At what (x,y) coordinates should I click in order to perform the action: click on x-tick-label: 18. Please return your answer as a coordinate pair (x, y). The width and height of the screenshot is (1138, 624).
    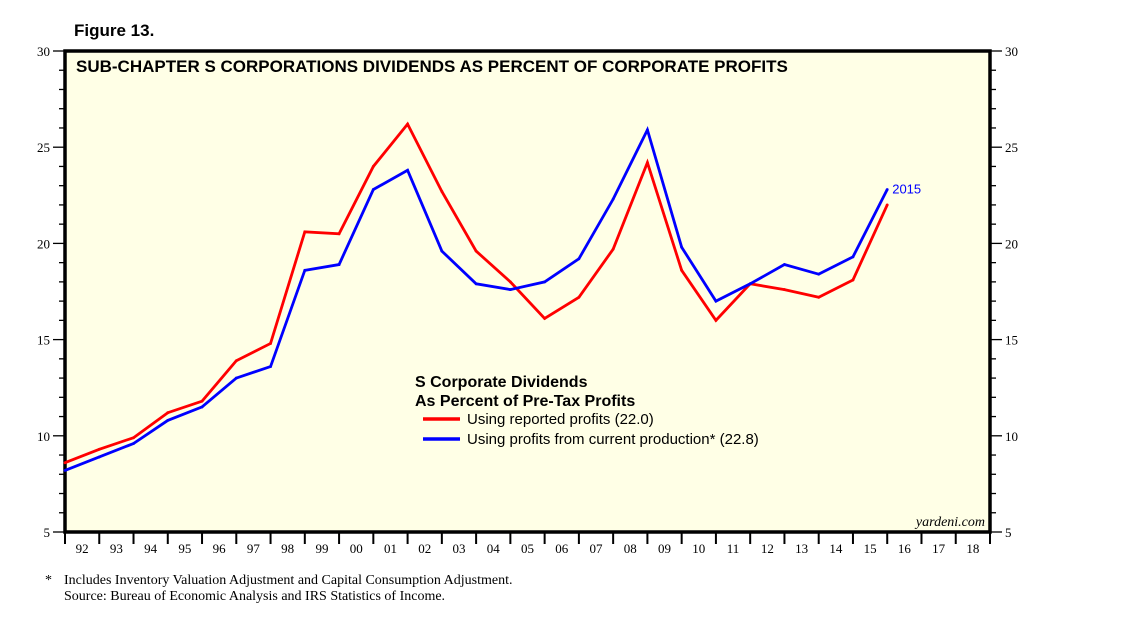
    Looking at the image, I should click on (972, 548).